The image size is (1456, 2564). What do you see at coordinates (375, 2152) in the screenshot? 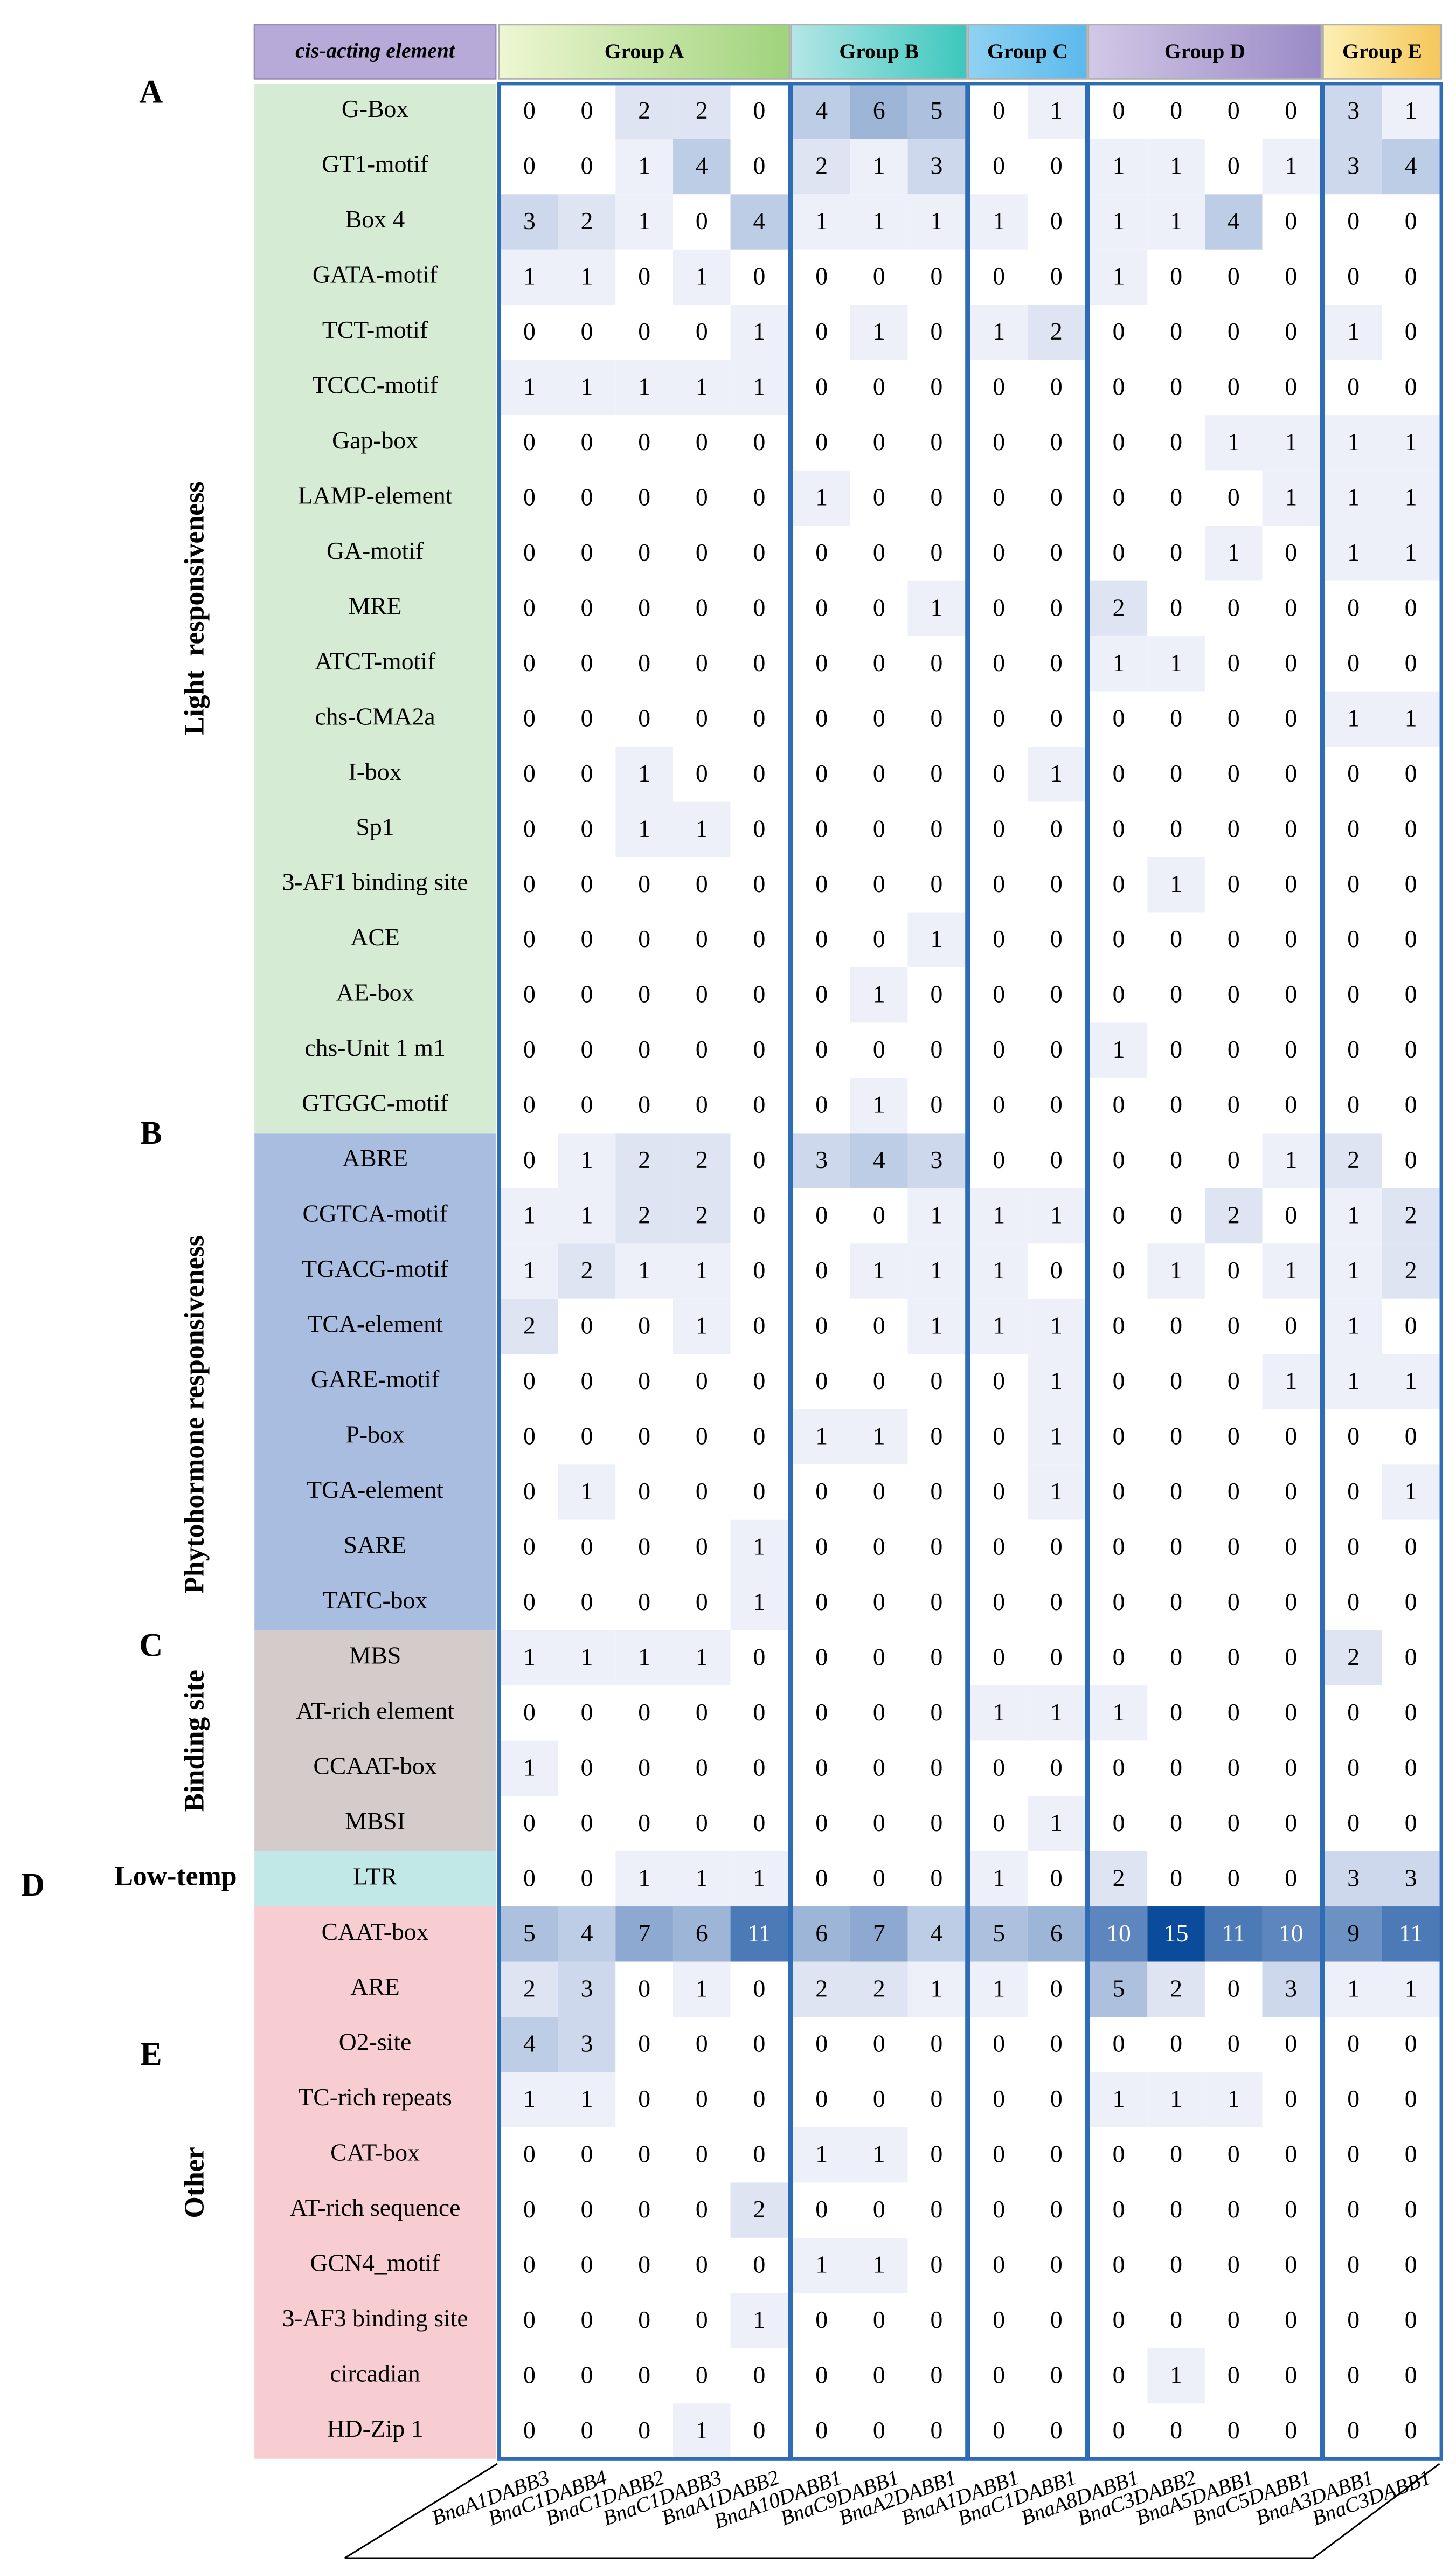
I see `element-name: CAT-box` at bounding box center [375, 2152].